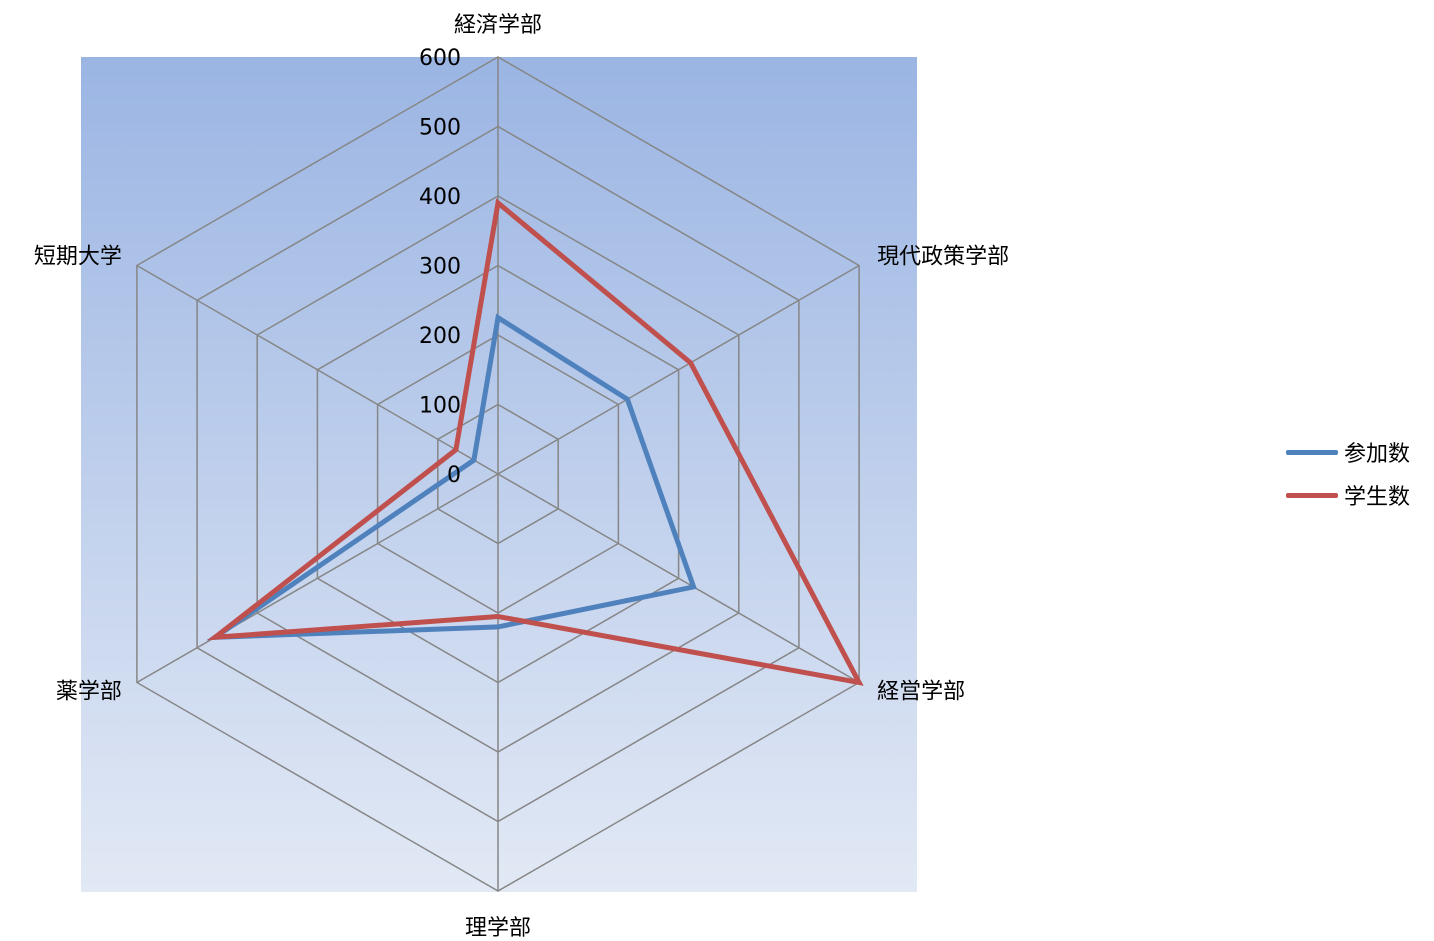 The width and height of the screenshot is (1434, 941). I want to click on tick-label: 500, so click(440, 128).